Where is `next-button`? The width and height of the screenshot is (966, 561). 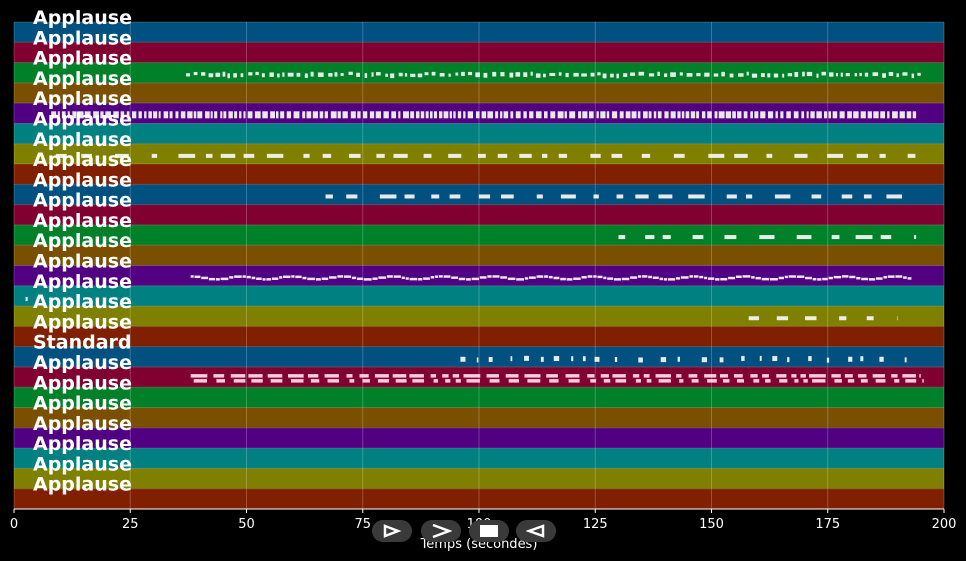
next-button is located at coordinates (441, 531).